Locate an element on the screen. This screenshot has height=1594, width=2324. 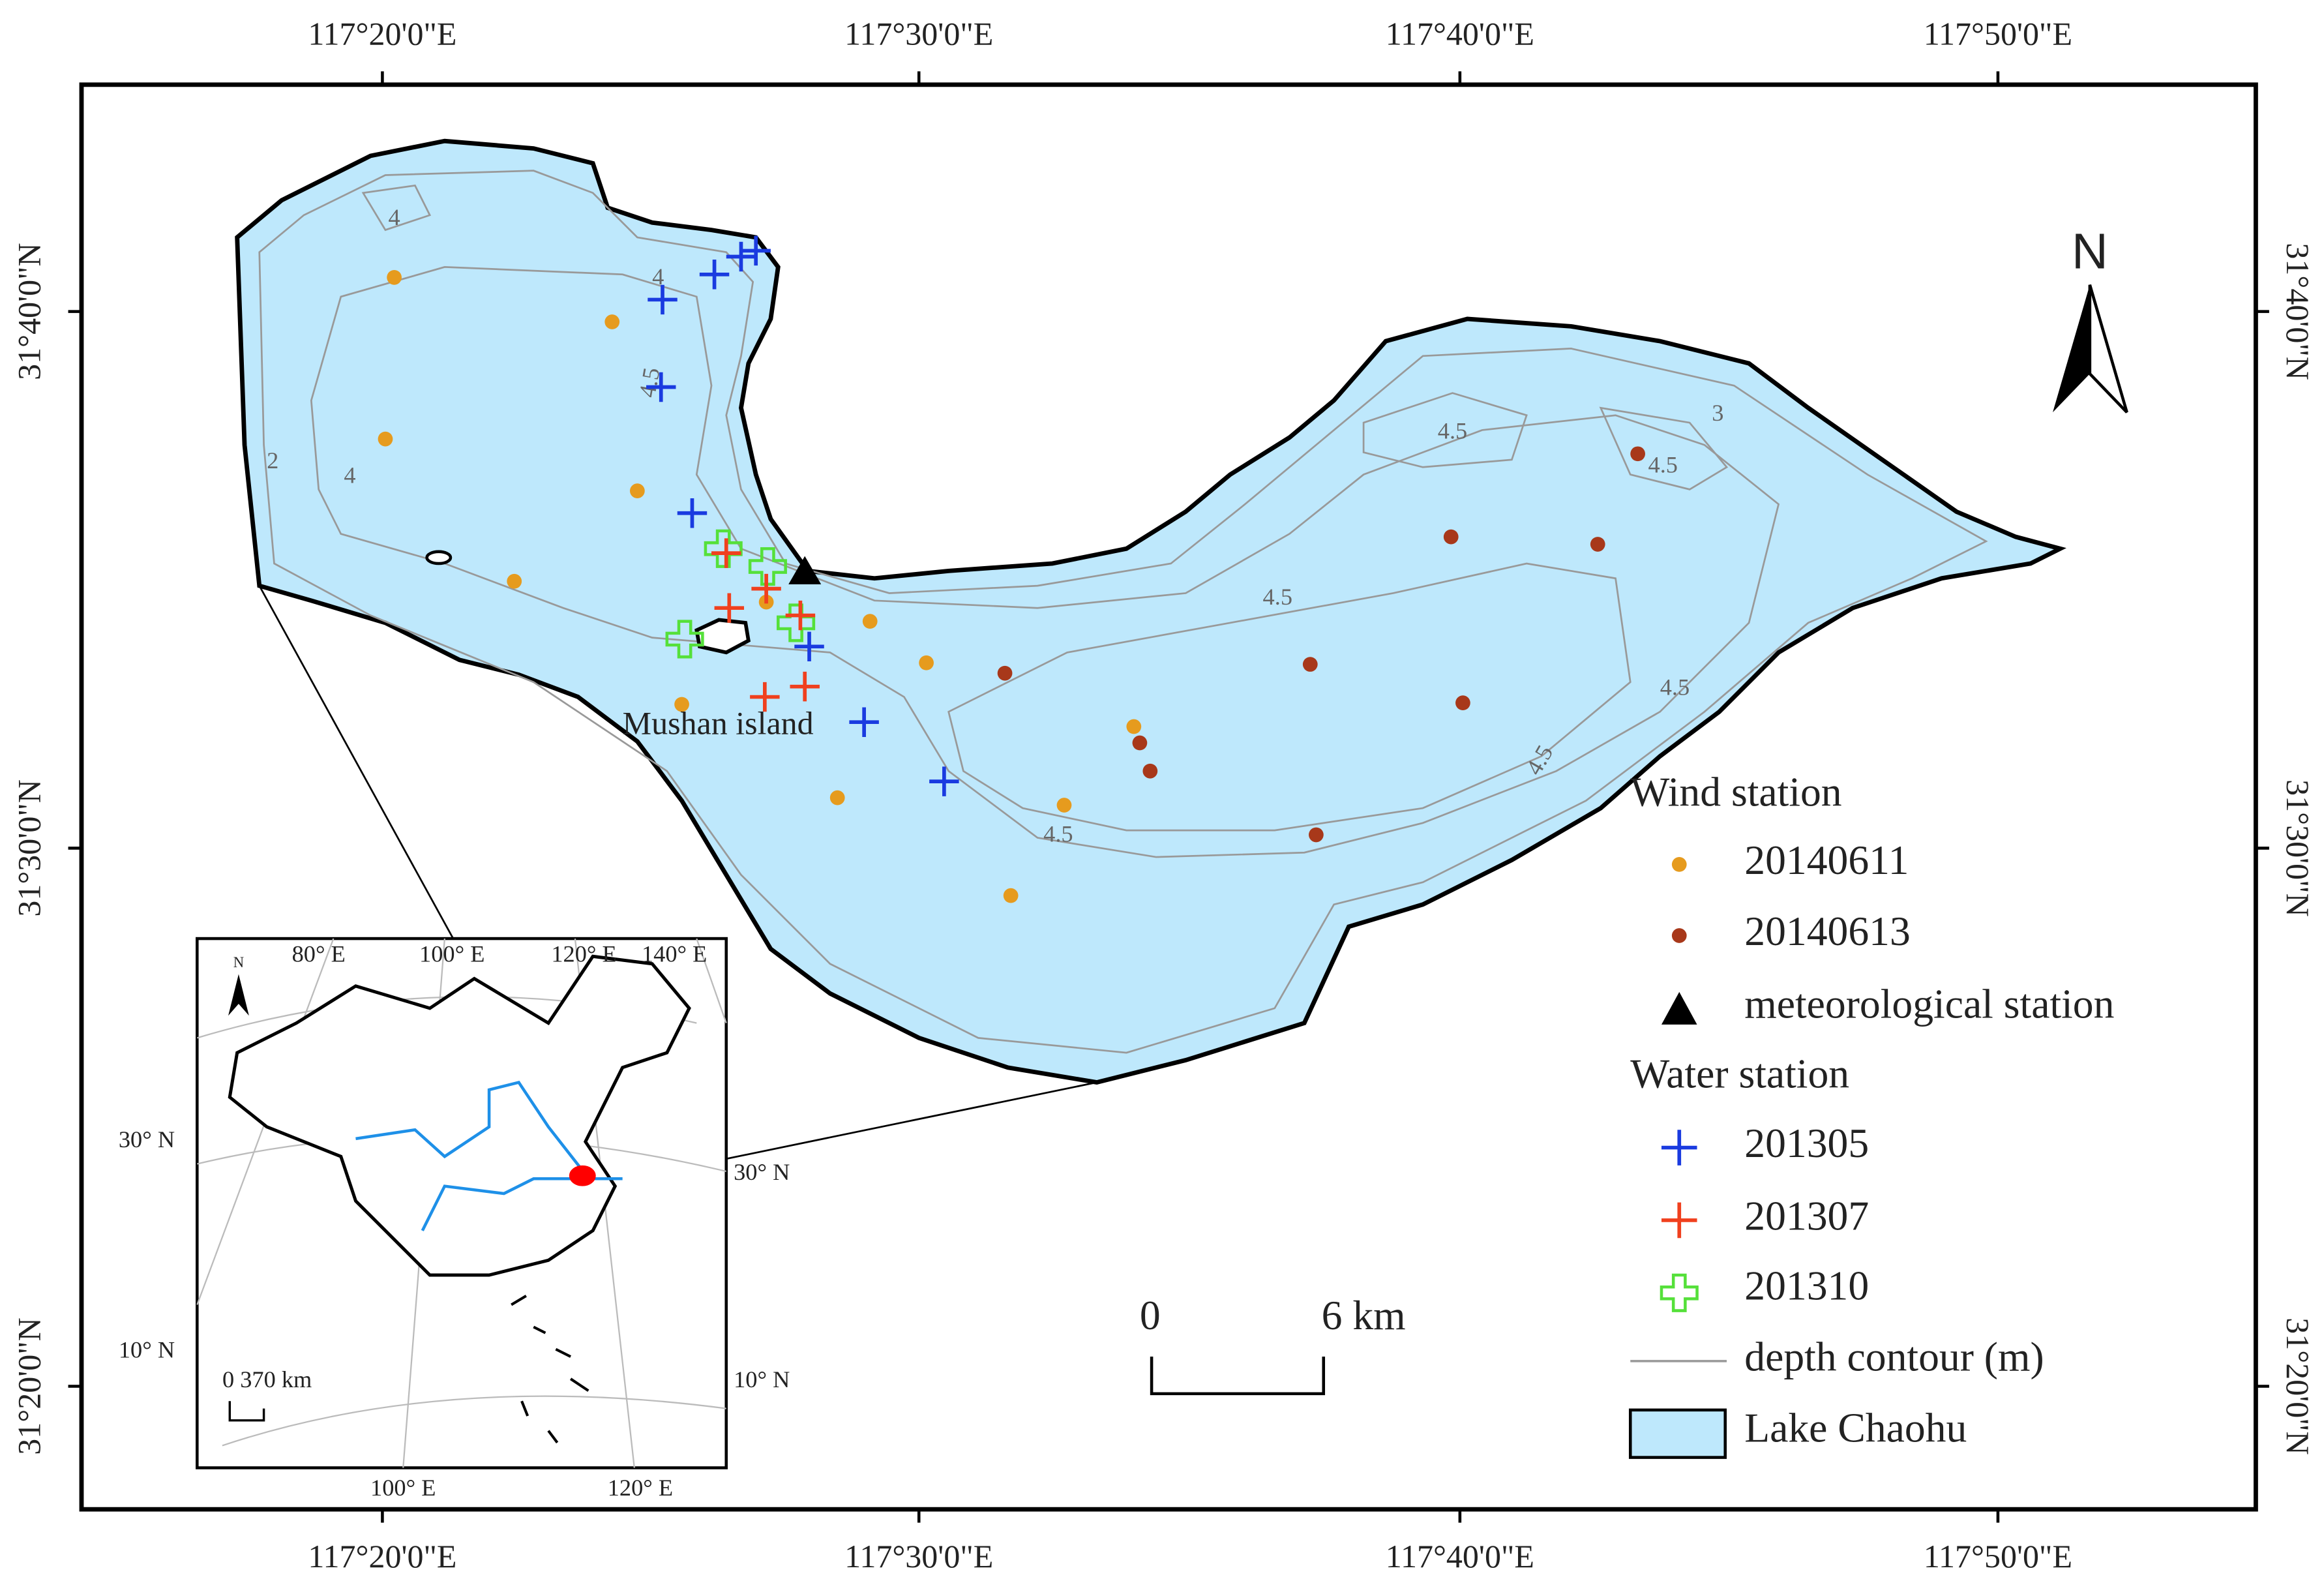
legend-title: Water station is located at coordinates (1740, 1073).